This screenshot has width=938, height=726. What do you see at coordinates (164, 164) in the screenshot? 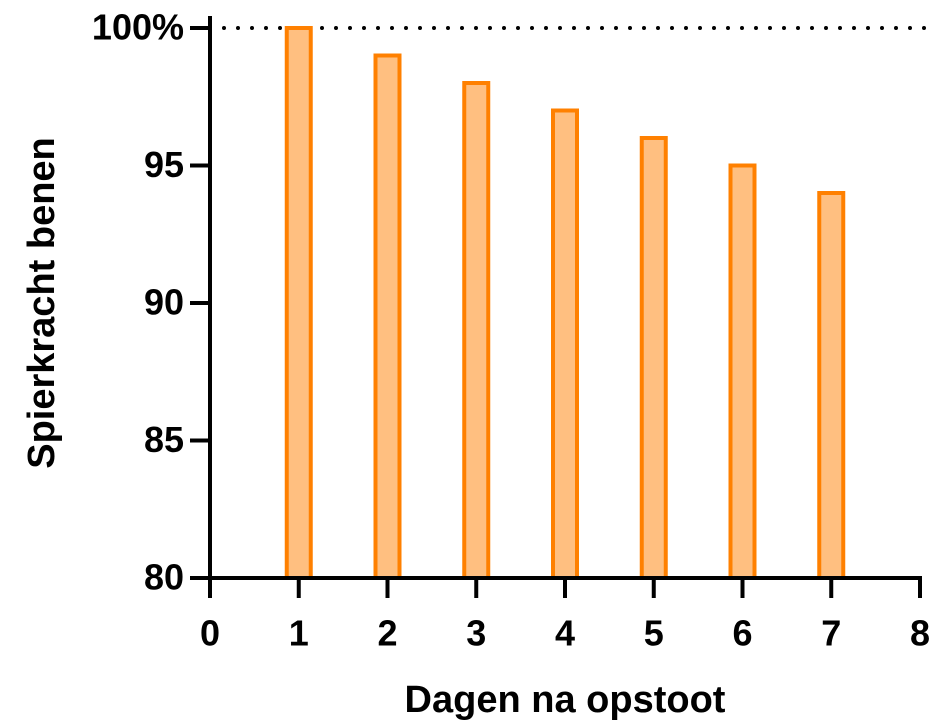
I see `y-tick-label: 95` at bounding box center [164, 164].